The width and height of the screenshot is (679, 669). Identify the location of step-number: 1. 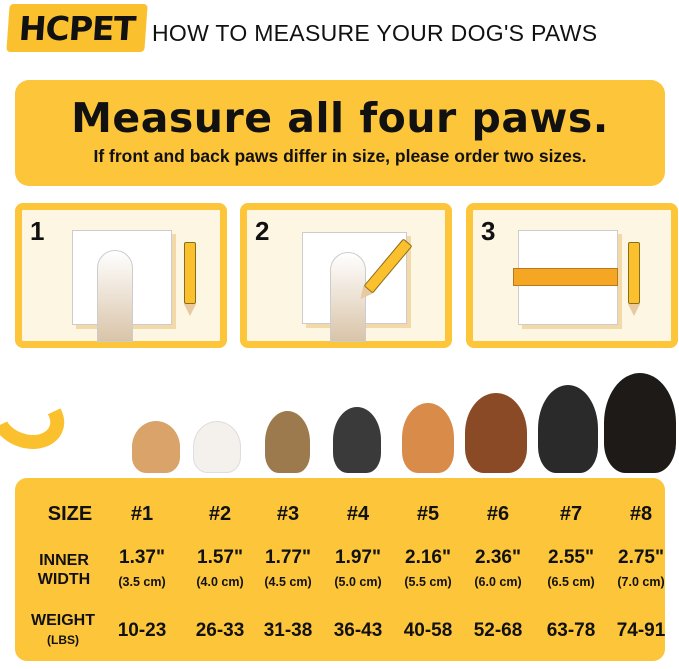
(37, 231).